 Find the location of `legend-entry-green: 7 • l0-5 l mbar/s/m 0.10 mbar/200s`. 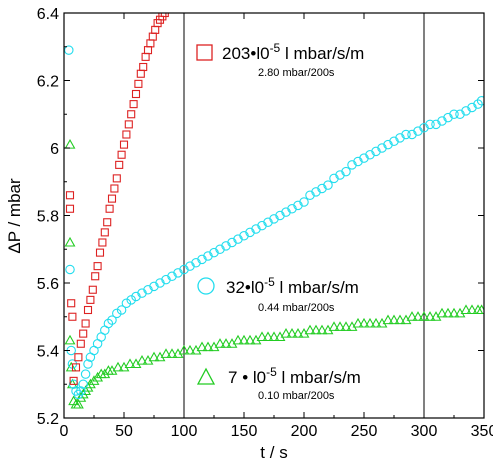

legend-entry-green: 7 • l0-5 l mbar/s/m 0.10 mbar/200s is located at coordinates (278, 383).